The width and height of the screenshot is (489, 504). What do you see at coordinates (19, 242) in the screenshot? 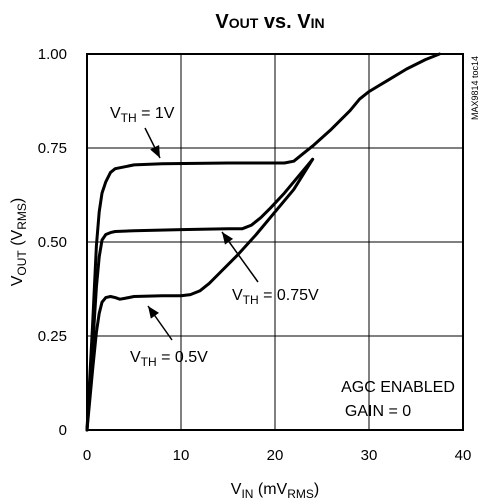
I see `y-axis-label: VOUT (VRMS)` at bounding box center [19, 242].